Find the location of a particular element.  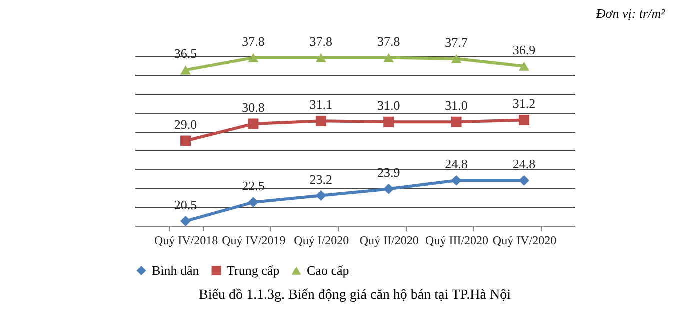

legend-label: Trung cấp is located at coordinates (253, 270).